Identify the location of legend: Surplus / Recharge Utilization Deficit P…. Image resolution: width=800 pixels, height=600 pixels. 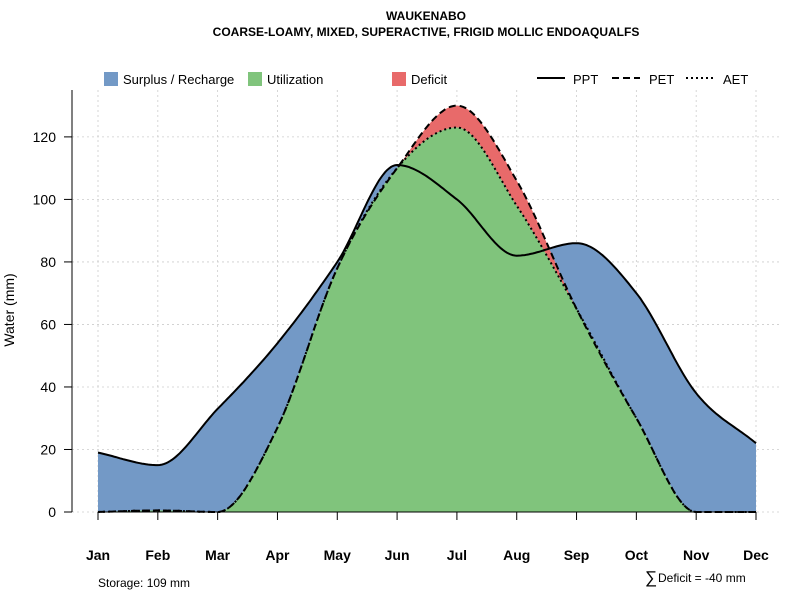
(426, 79).